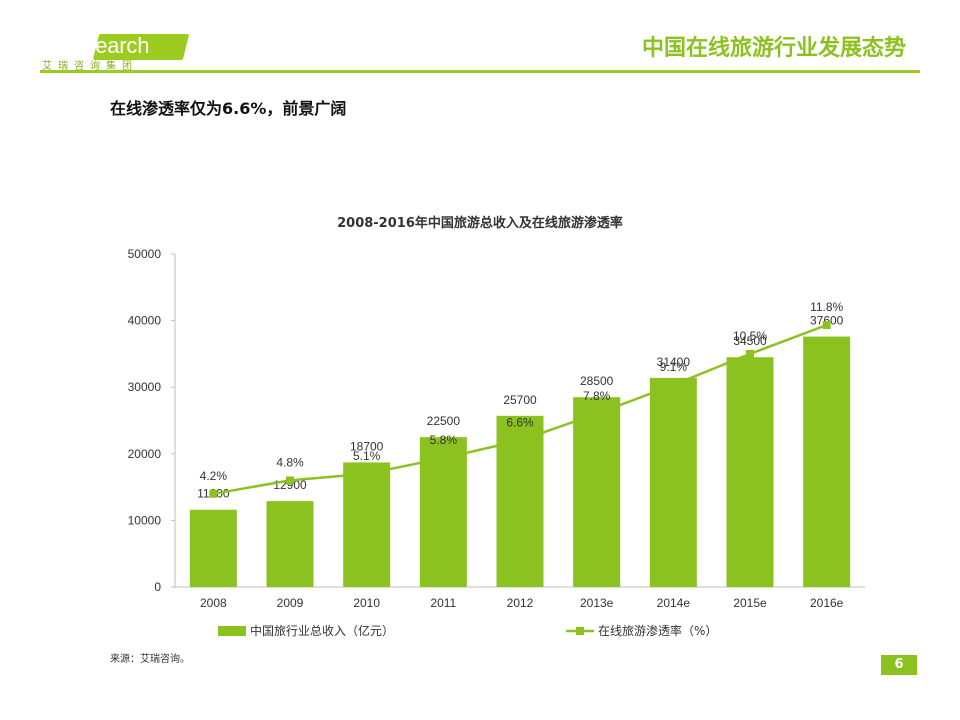 This screenshot has width=960, height=720. Describe the element at coordinates (228, 108) in the screenshot. I see `slide-subtitle: 在线渗透率仅为6.6%，前景广阔` at that location.